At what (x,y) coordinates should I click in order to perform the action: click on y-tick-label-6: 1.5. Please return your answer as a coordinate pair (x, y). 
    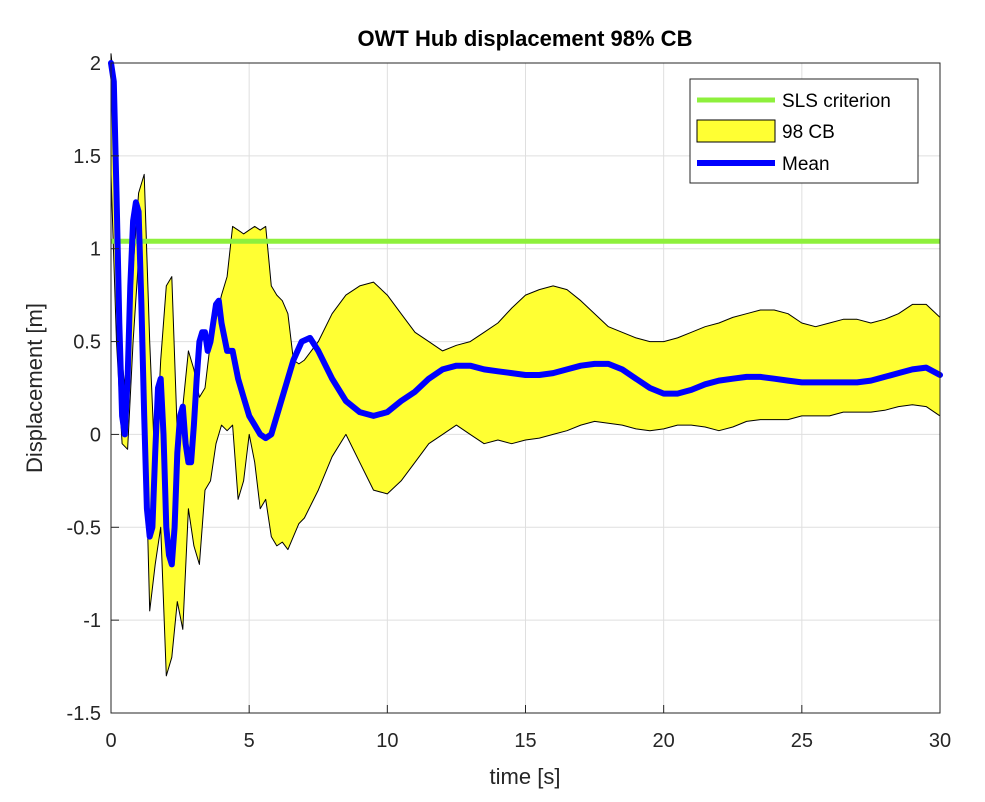
    Looking at the image, I should click on (87, 157).